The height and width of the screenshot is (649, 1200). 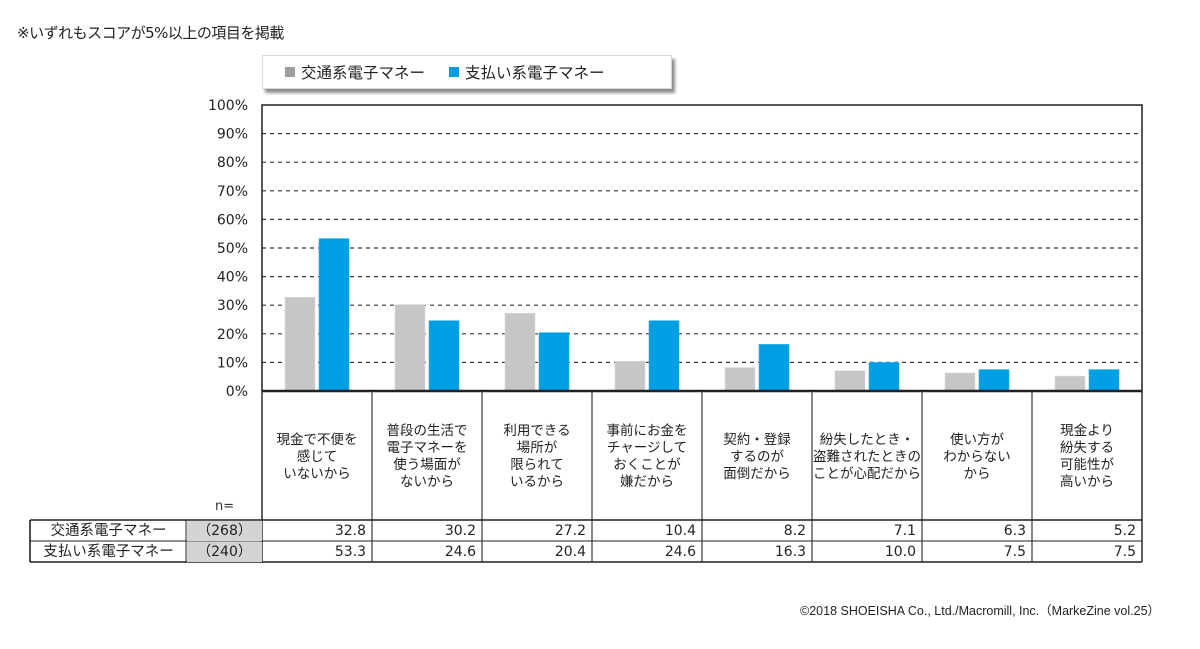 What do you see at coordinates (232, 192) in the screenshot?
I see `y-tick-label: 70%` at bounding box center [232, 192].